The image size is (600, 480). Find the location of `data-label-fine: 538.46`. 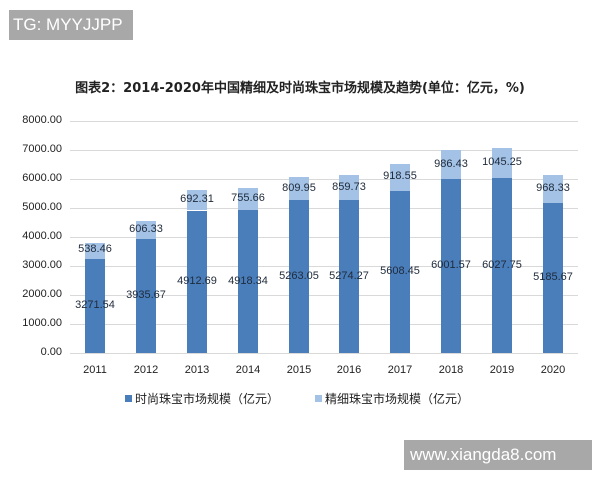

data-label-fine: 538.46 is located at coordinates (95, 249).